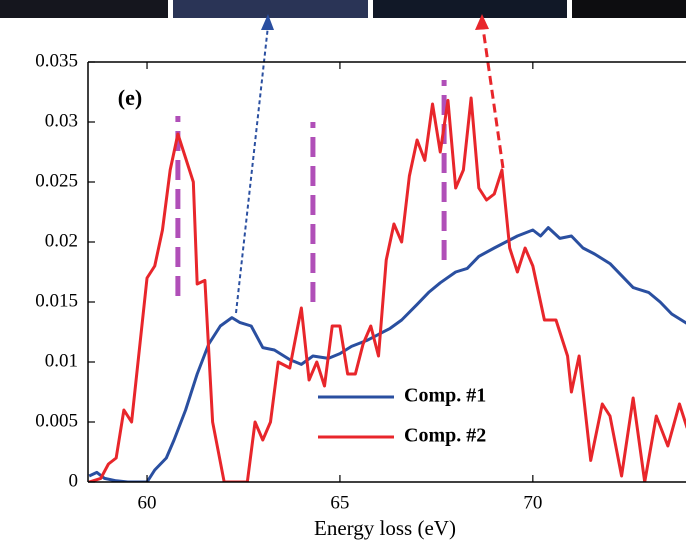 The width and height of the screenshot is (686, 554). I want to click on y-tick-label: 0.01, so click(61, 360).